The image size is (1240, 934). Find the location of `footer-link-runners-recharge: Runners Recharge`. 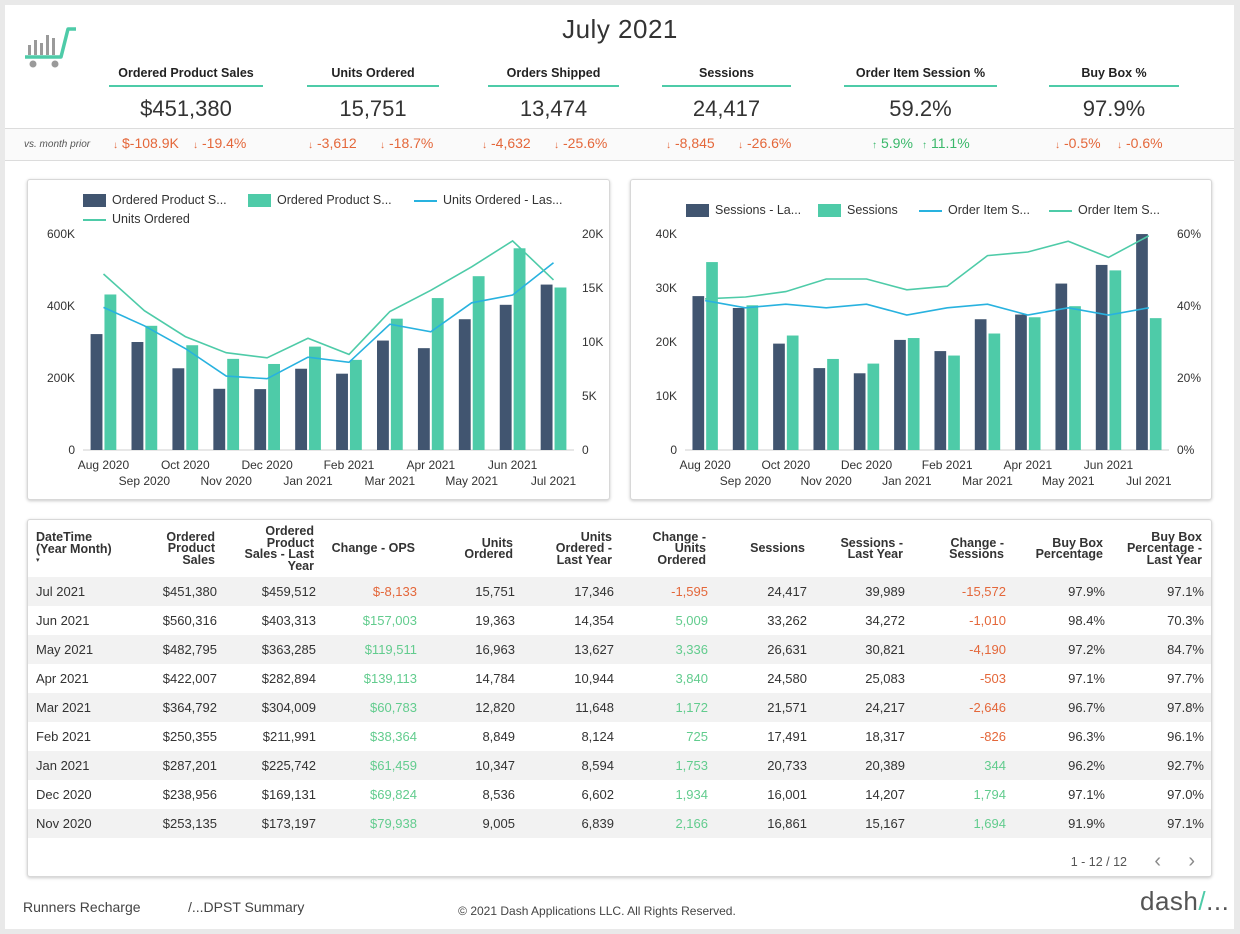

footer-link-runners-recharge: Runners Recharge is located at coordinates (82, 907).